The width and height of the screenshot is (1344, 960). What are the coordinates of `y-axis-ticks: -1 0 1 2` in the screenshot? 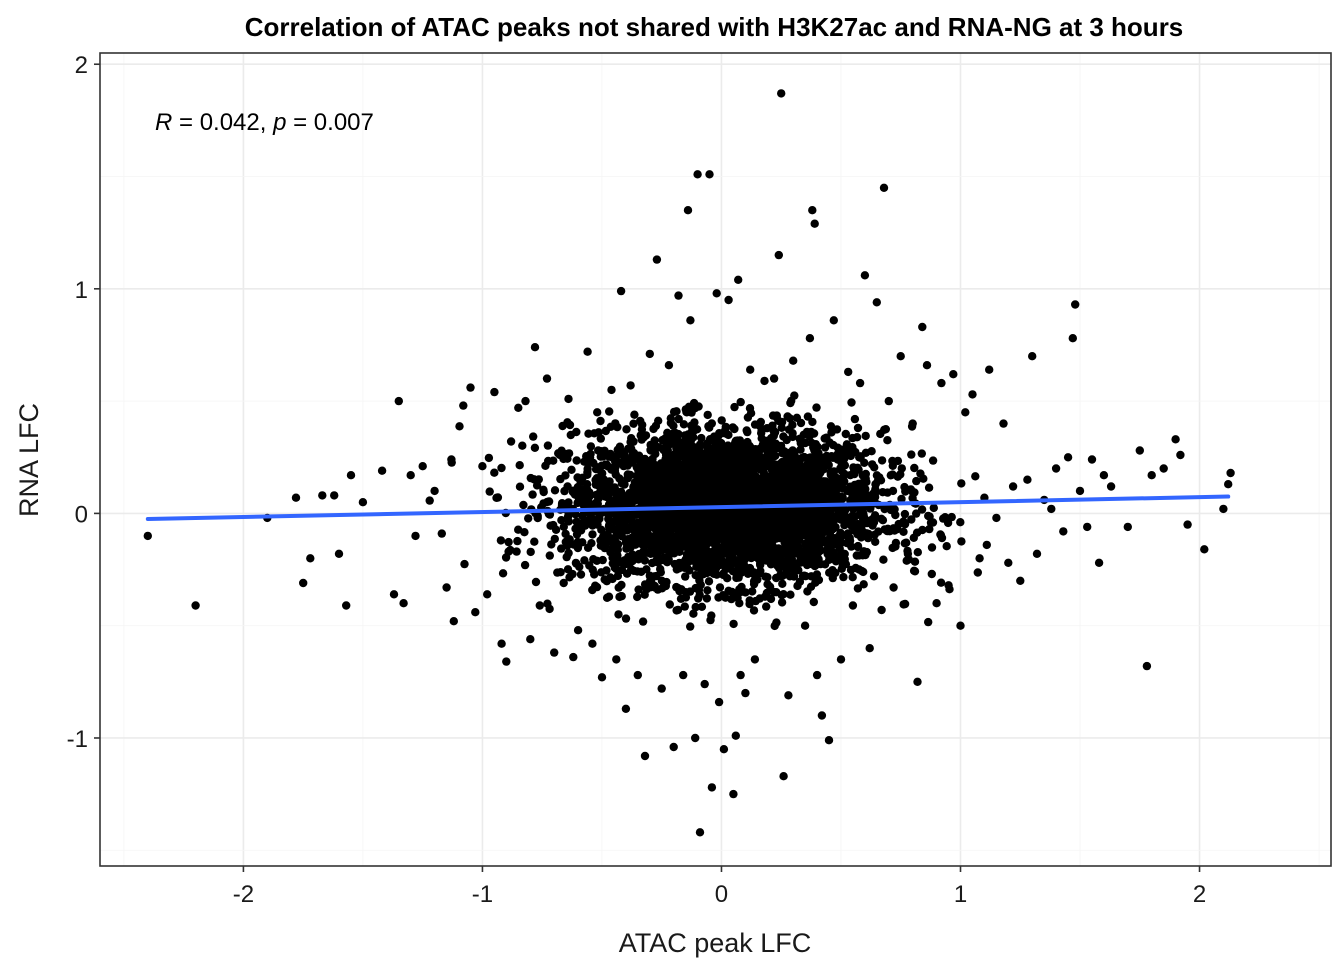 It's located at (83, 402).